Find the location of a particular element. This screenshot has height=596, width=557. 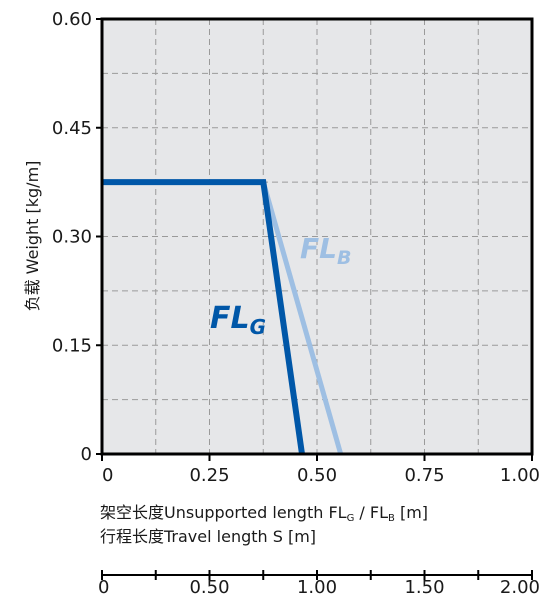

y-tick-label: 0.60 is located at coordinates (72, 19).